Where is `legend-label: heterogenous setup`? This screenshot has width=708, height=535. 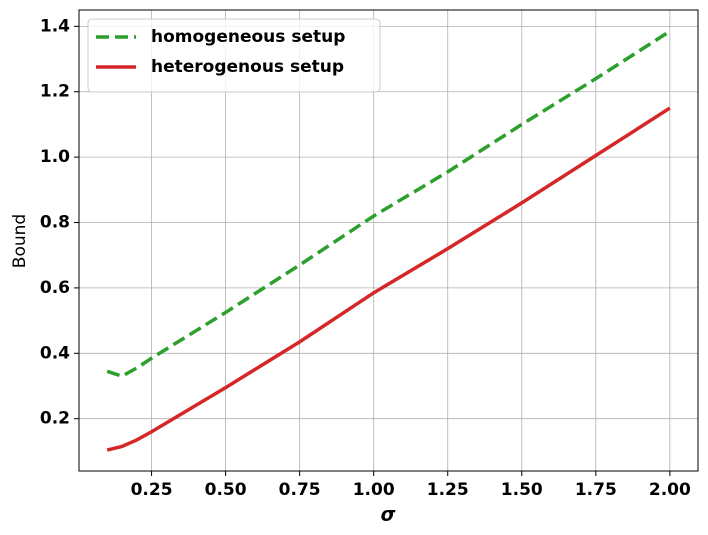 legend-label: heterogenous setup is located at coordinates (247, 67).